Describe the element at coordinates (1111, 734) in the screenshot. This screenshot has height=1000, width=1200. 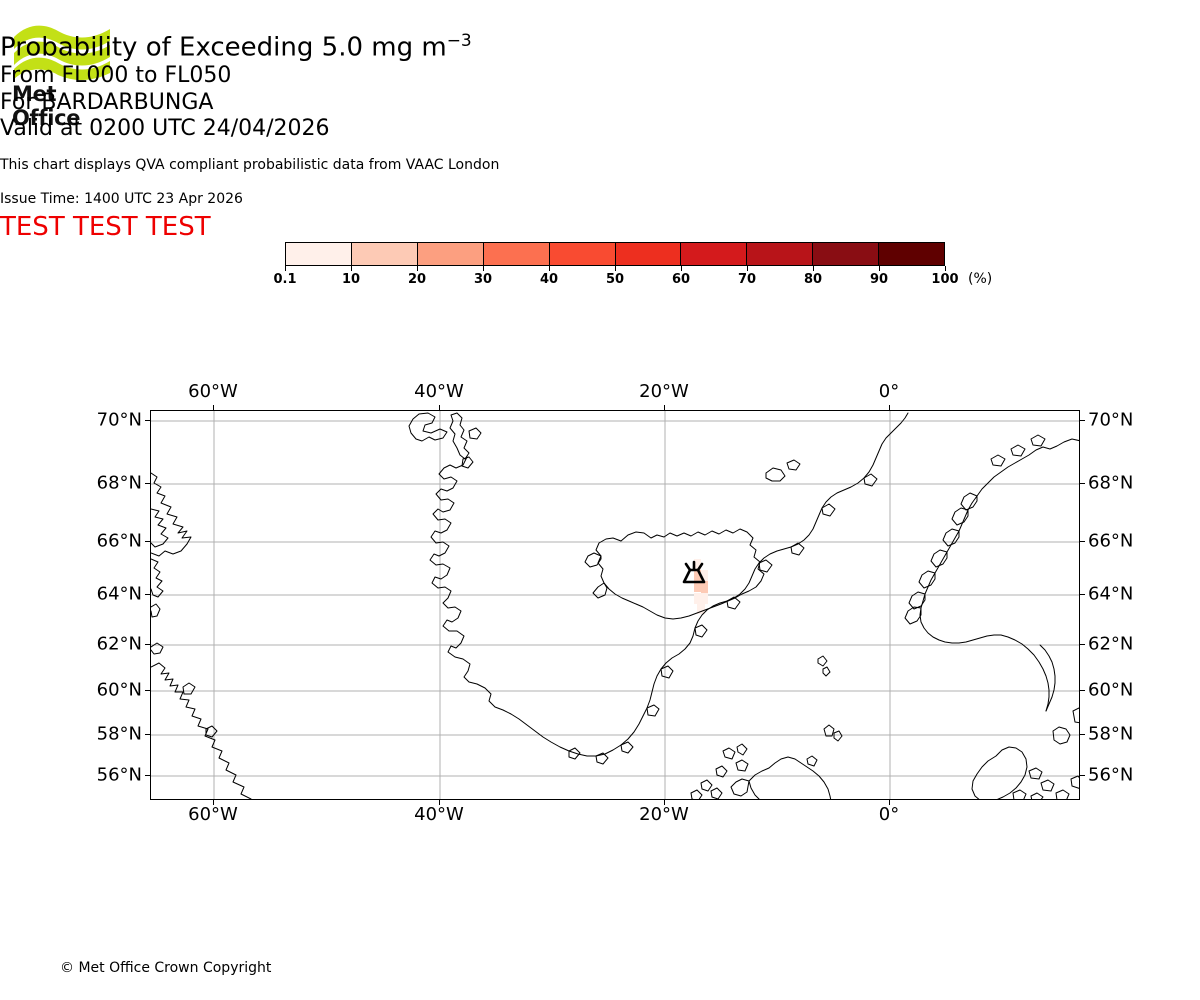
I see `lat-tick-label-right: 58°N` at that location.